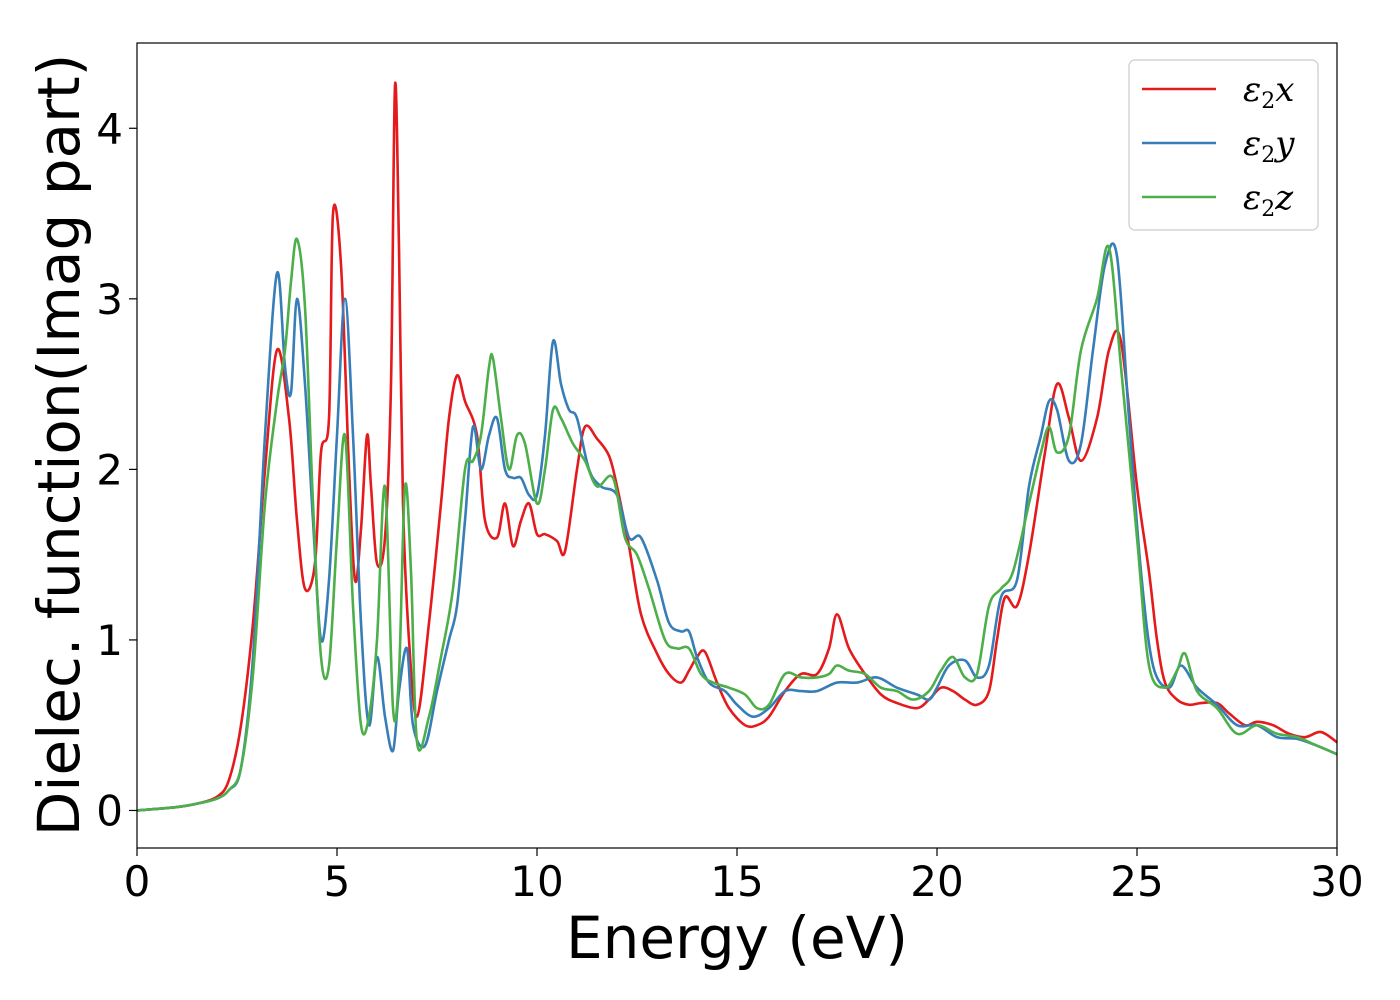 Image resolution: width=1400 pixels, height=1000 pixels. Describe the element at coordinates (536, 881) in the screenshot. I see `x-tick-label: 10` at that location.